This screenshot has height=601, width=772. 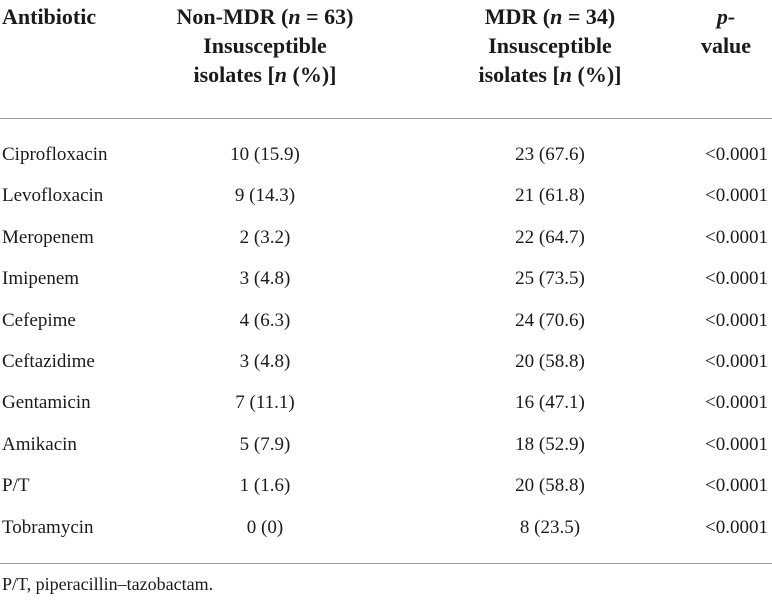 What do you see at coordinates (265, 16) in the screenshot?
I see `header-non-mdr-line1: Non-MDR (n = 63)` at bounding box center [265, 16].